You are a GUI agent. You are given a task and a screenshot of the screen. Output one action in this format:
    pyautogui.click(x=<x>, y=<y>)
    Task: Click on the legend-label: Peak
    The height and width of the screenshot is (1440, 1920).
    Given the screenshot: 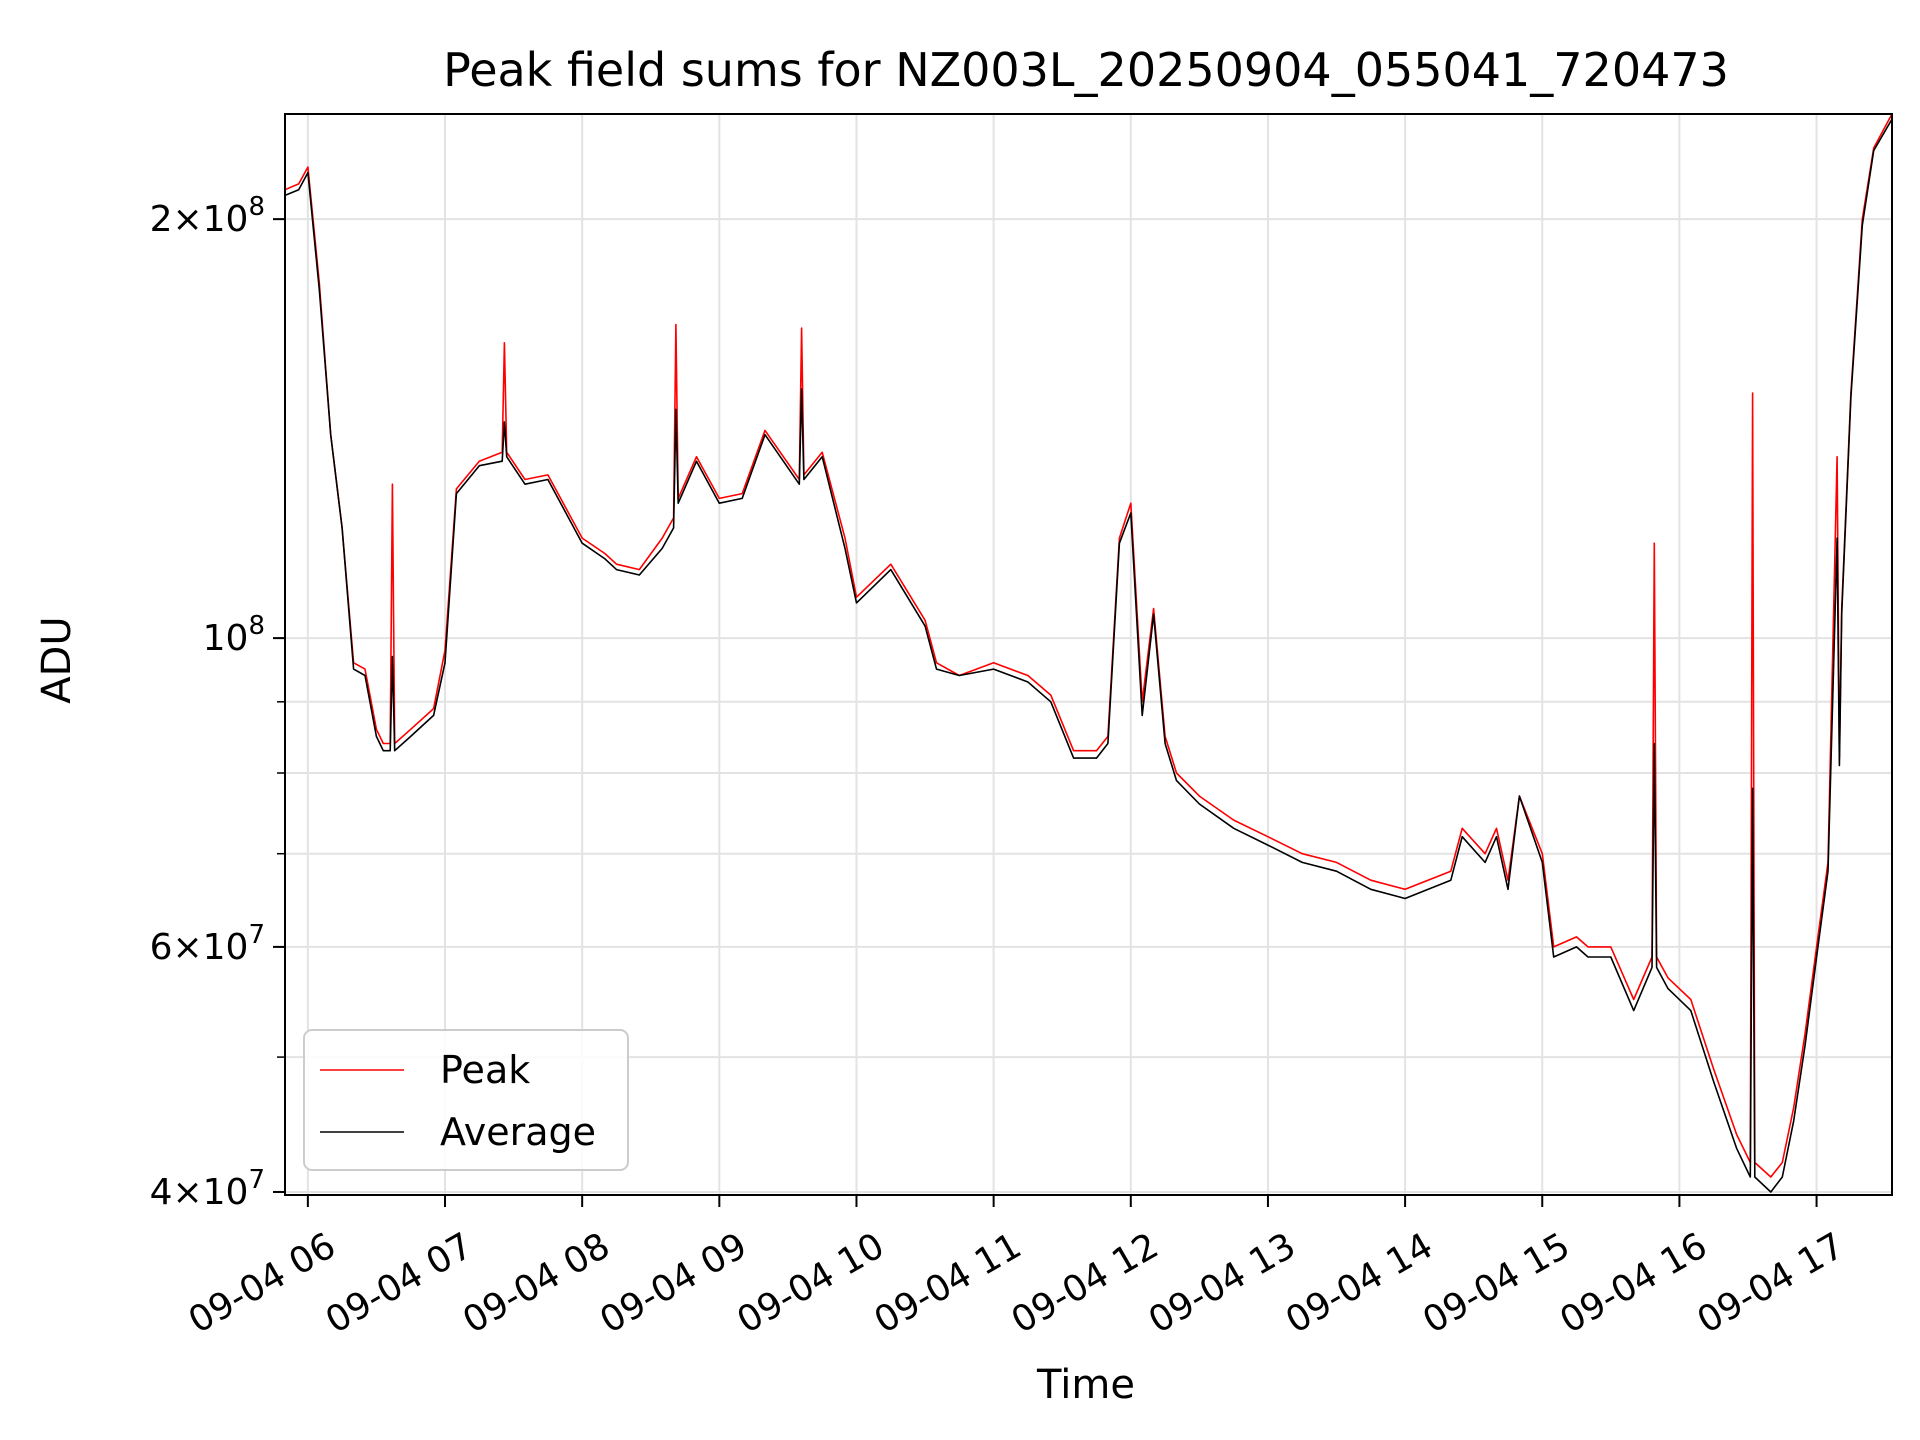 What is the action you would take?
    pyautogui.click(x=485, y=1070)
    